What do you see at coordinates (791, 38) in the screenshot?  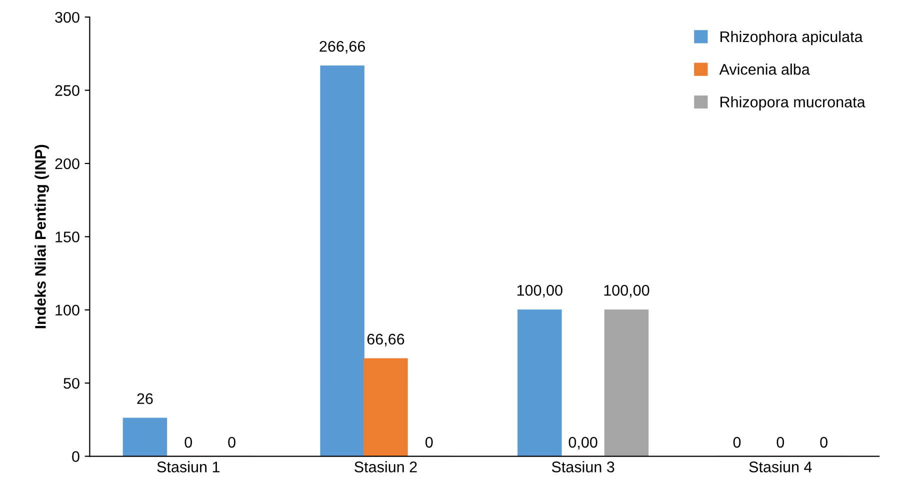 I see `legend-label: Rhizophora apiculata` at bounding box center [791, 38].